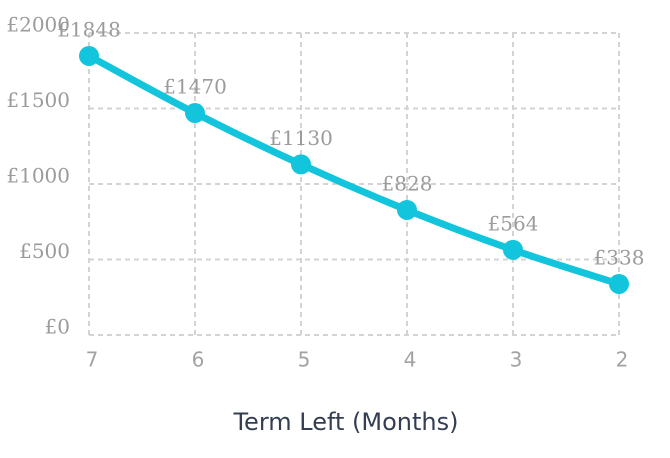  What do you see at coordinates (407, 183) in the screenshot?
I see `point-value-label: £828` at bounding box center [407, 183].